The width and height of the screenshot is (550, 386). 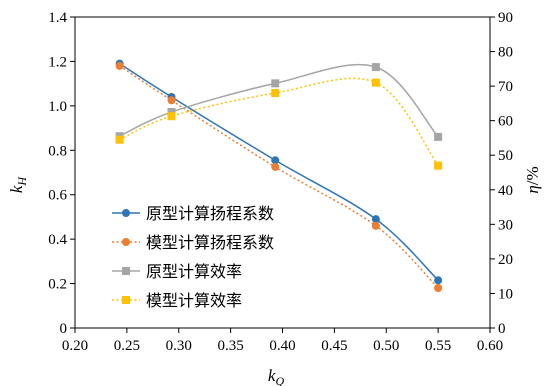 I want to click on left-y-tick-label: 0.6, so click(x=57, y=196).